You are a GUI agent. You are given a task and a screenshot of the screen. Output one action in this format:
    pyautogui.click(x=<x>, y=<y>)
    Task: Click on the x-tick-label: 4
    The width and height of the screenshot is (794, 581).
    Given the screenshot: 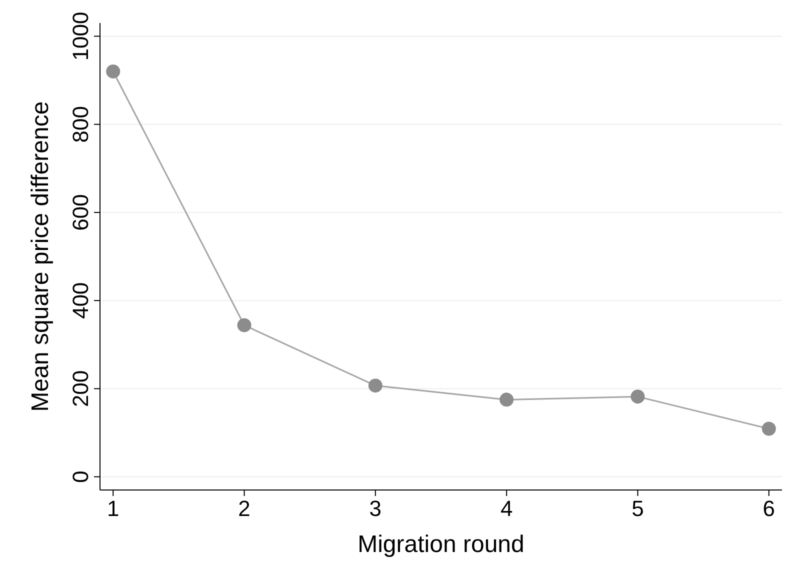 What is the action you would take?
    pyautogui.click(x=506, y=508)
    